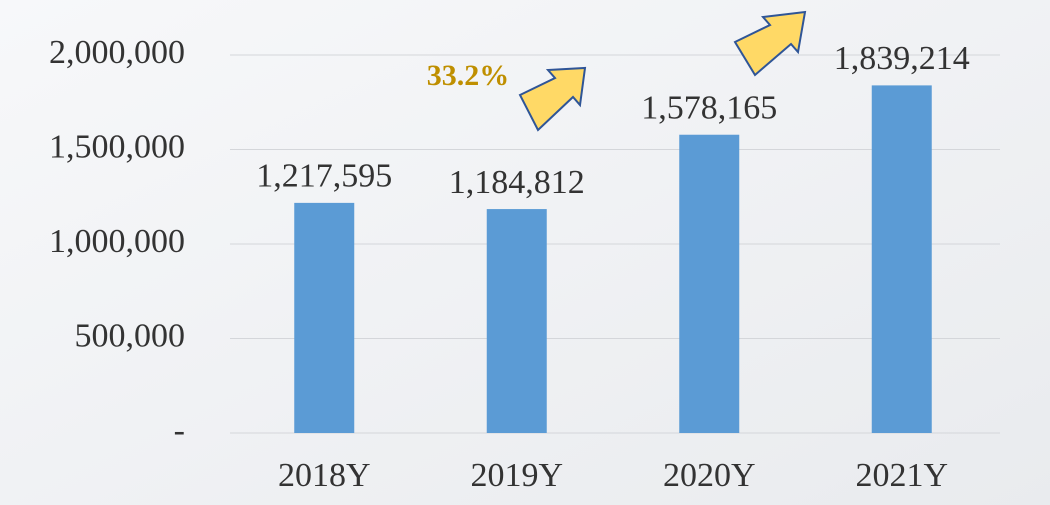  I want to click on value-label: 1,217,595, so click(324, 176).